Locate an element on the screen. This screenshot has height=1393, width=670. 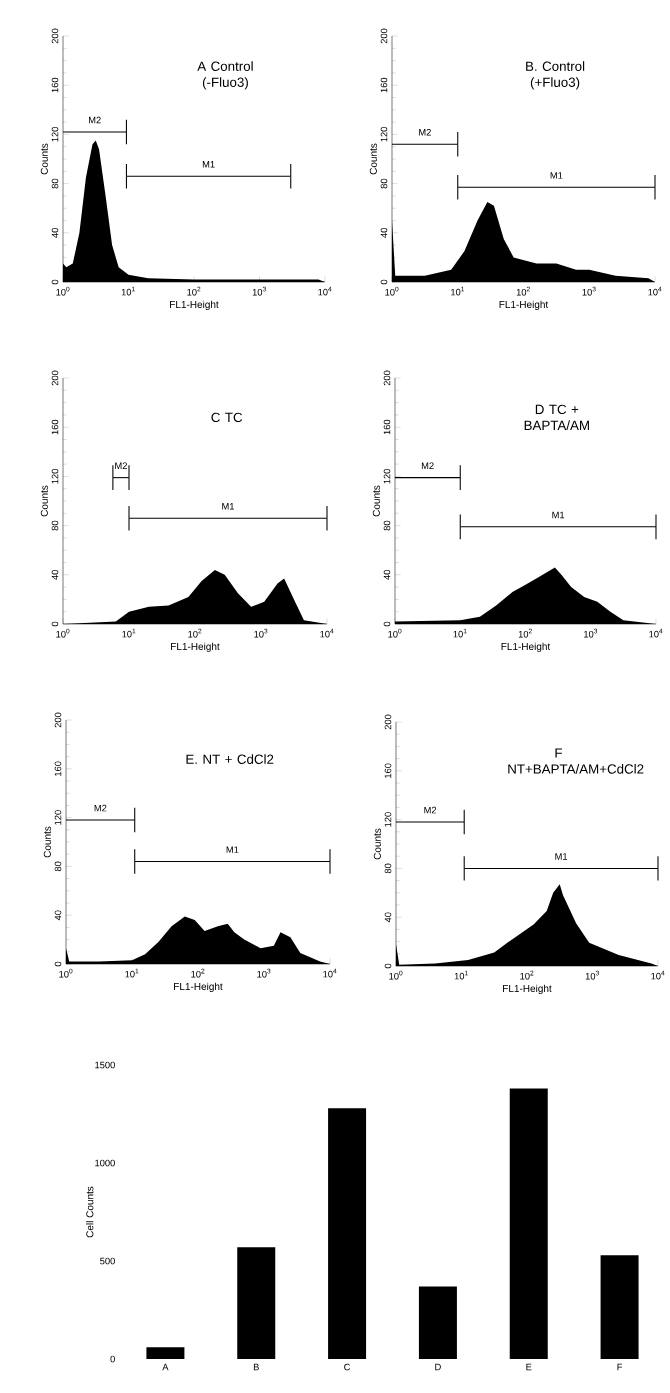
y-tick-label: 1000 is located at coordinates (105, 1163).